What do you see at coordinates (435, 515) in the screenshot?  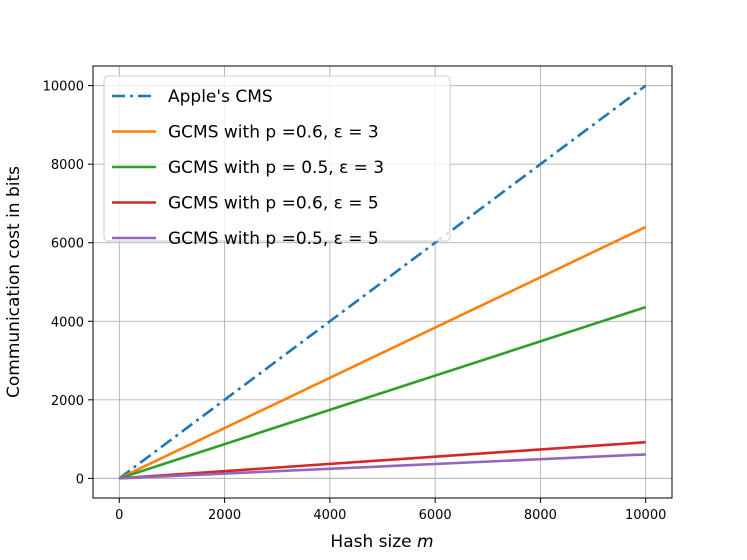 I see `x-tick-label: 6000` at bounding box center [435, 515].